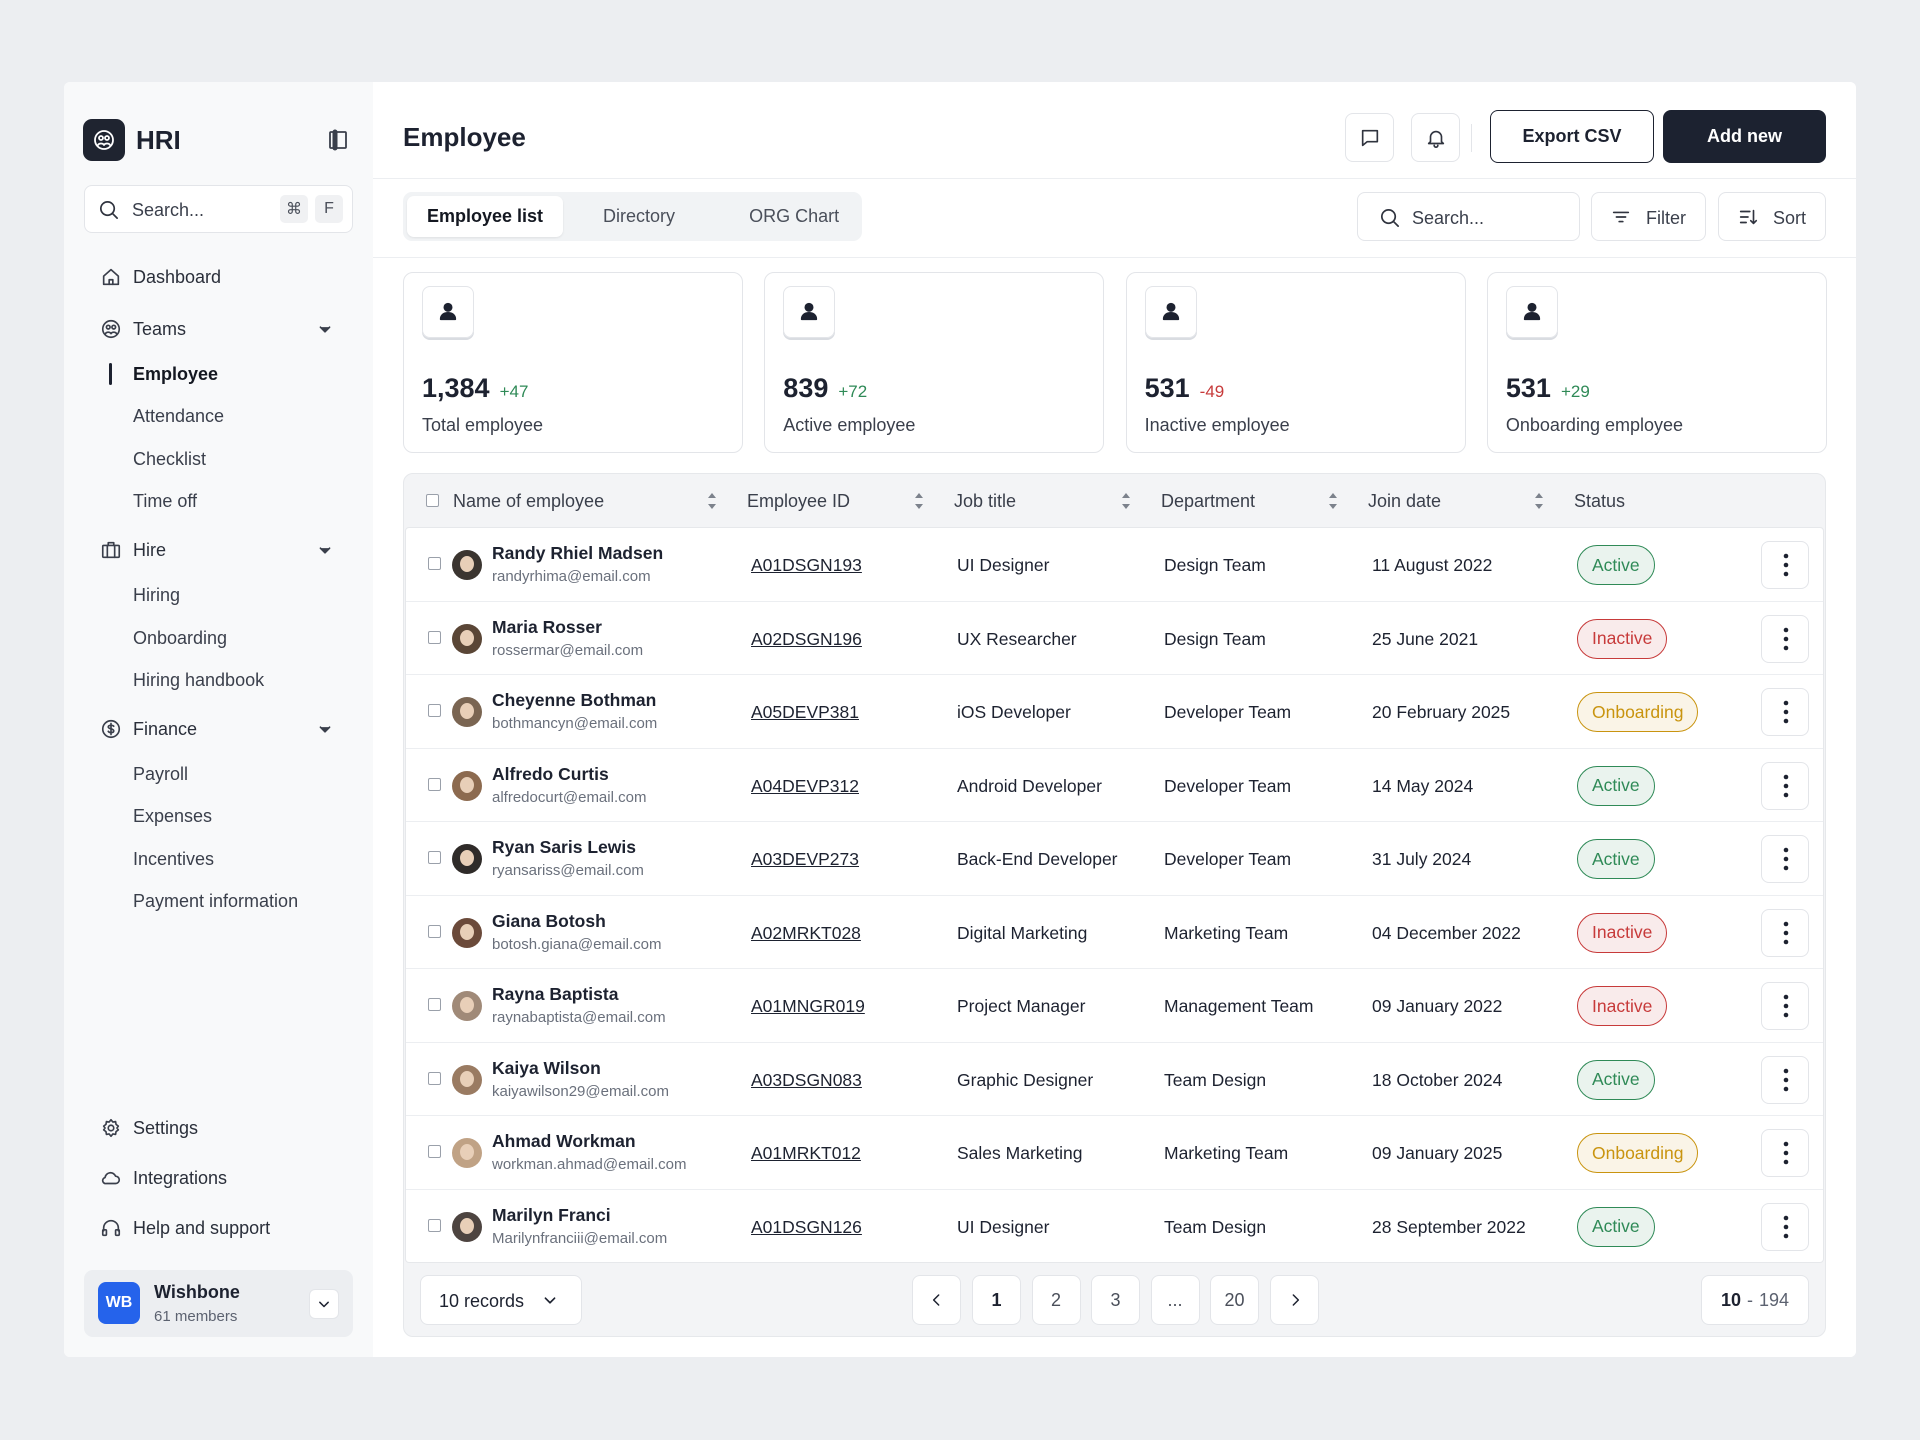 Image resolution: width=1920 pixels, height=1440 pixels. I want to click on page-label: 2, so click(1055, 1299).